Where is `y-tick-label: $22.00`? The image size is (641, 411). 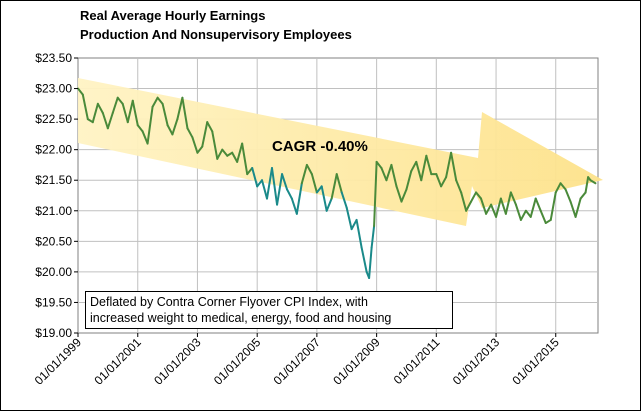
y-tick-label: $22.00 is located at coordinates (53, 150).